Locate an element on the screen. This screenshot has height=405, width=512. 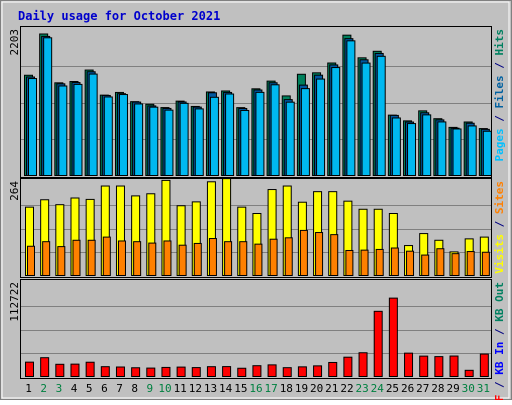
legend-visits: Visits / Sites is located at coordinates (499, 227).